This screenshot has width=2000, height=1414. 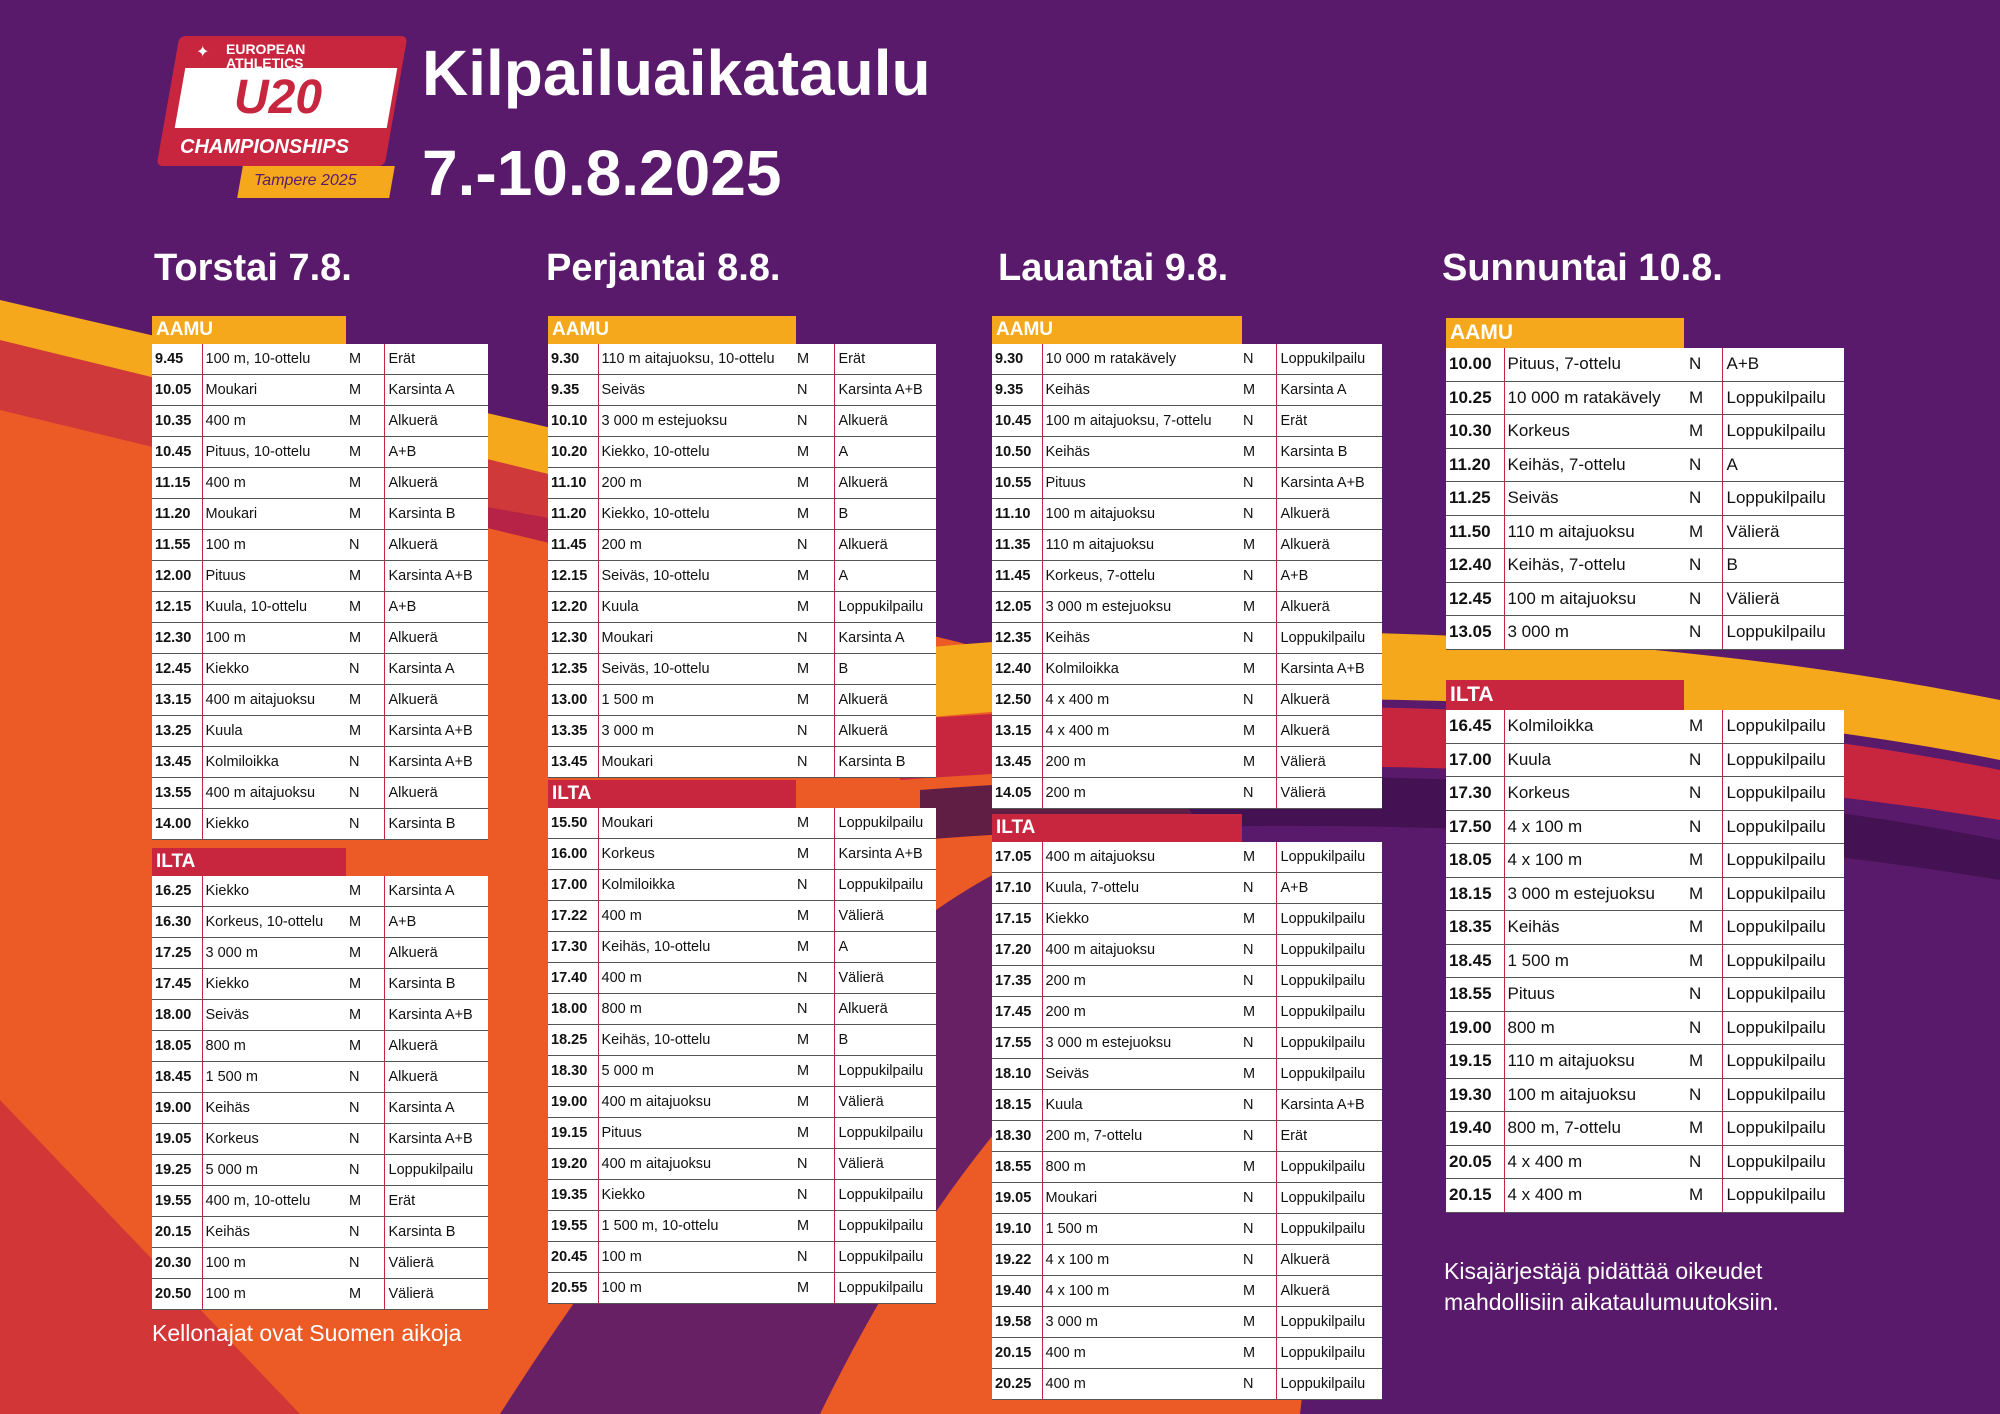 What do you see at coordinates (696, 762) in the screenshot?
I see `event-name: Moukari` at bounding box center [696, 762].